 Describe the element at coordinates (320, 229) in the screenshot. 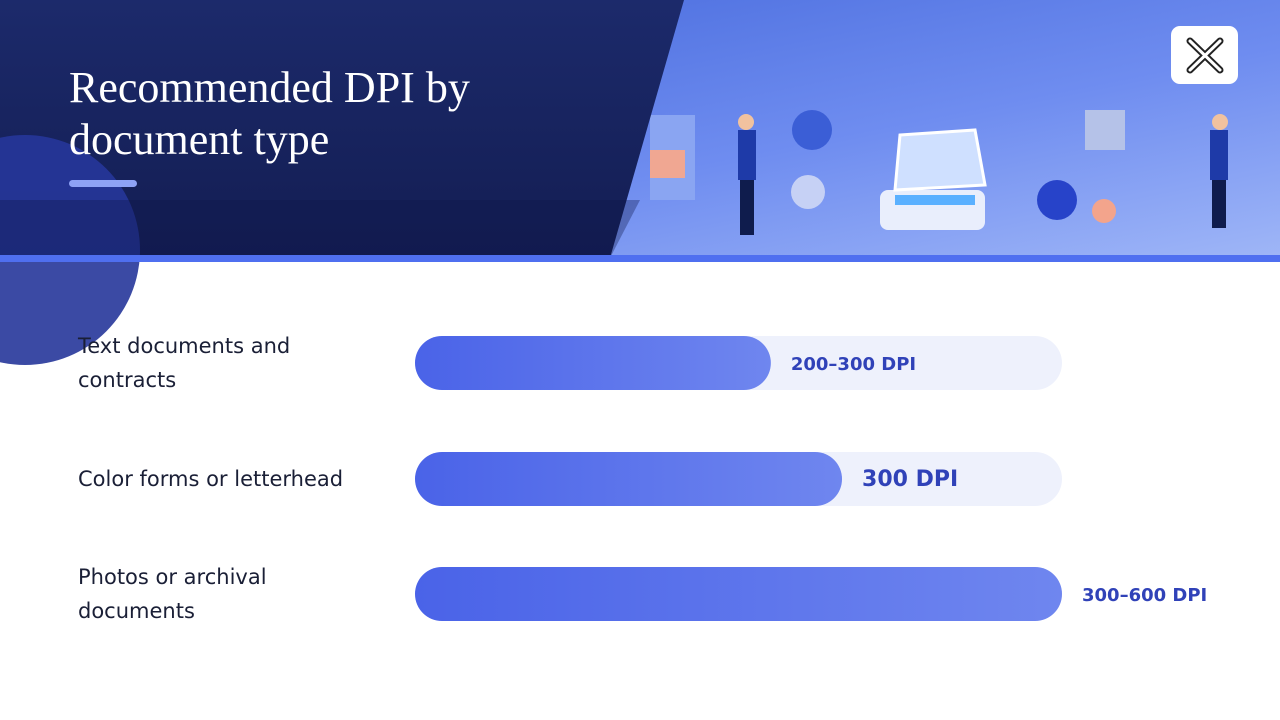

I see `panel-shade` at that location.